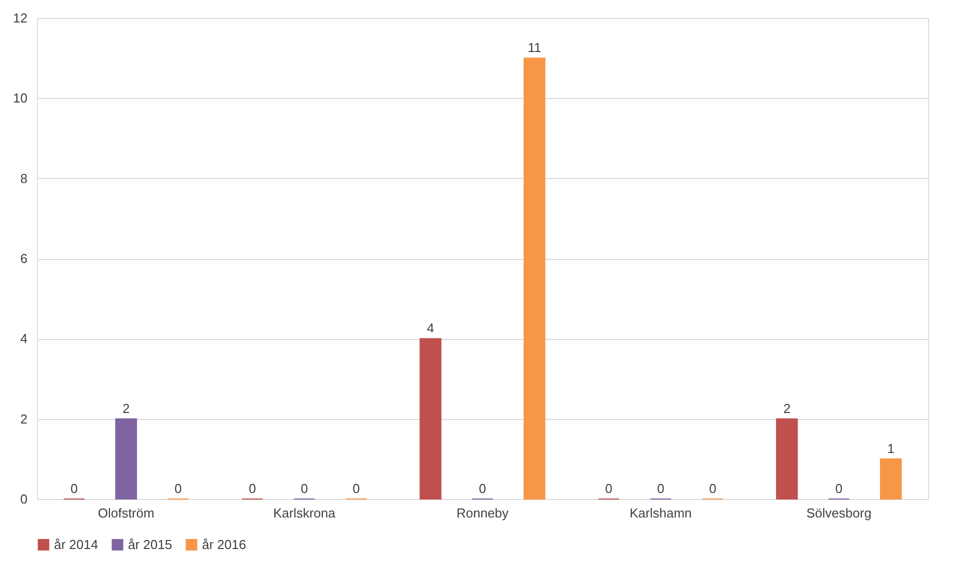 This screenshot has height=581, width=957. What do you see at coordinates (24, 258) in the screenshot?
I see `y-tick-label: 6` at bounding box center [24, 258].